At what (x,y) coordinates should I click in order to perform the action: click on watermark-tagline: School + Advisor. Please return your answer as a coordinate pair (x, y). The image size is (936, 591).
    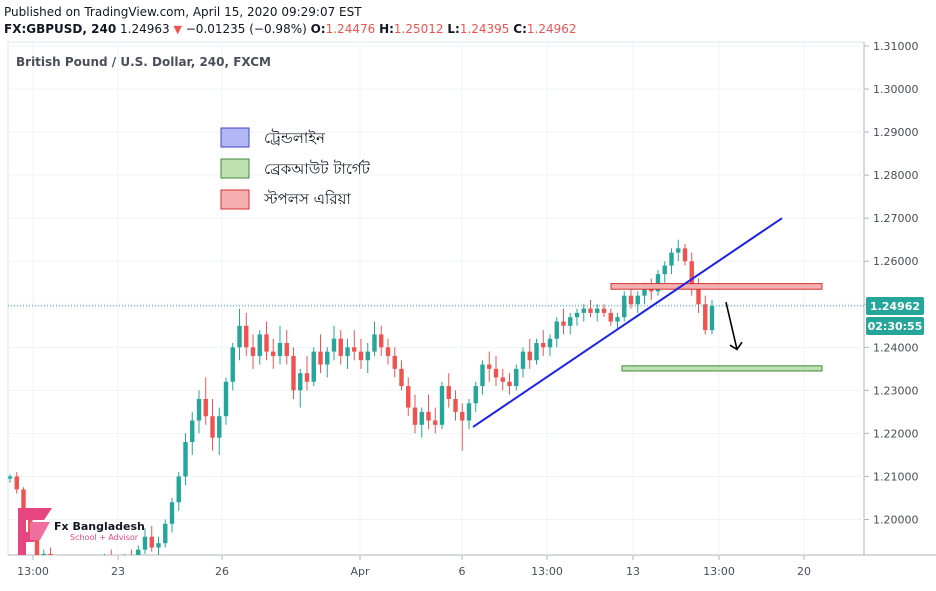
    Looking at the image, I should click on (104, 537).